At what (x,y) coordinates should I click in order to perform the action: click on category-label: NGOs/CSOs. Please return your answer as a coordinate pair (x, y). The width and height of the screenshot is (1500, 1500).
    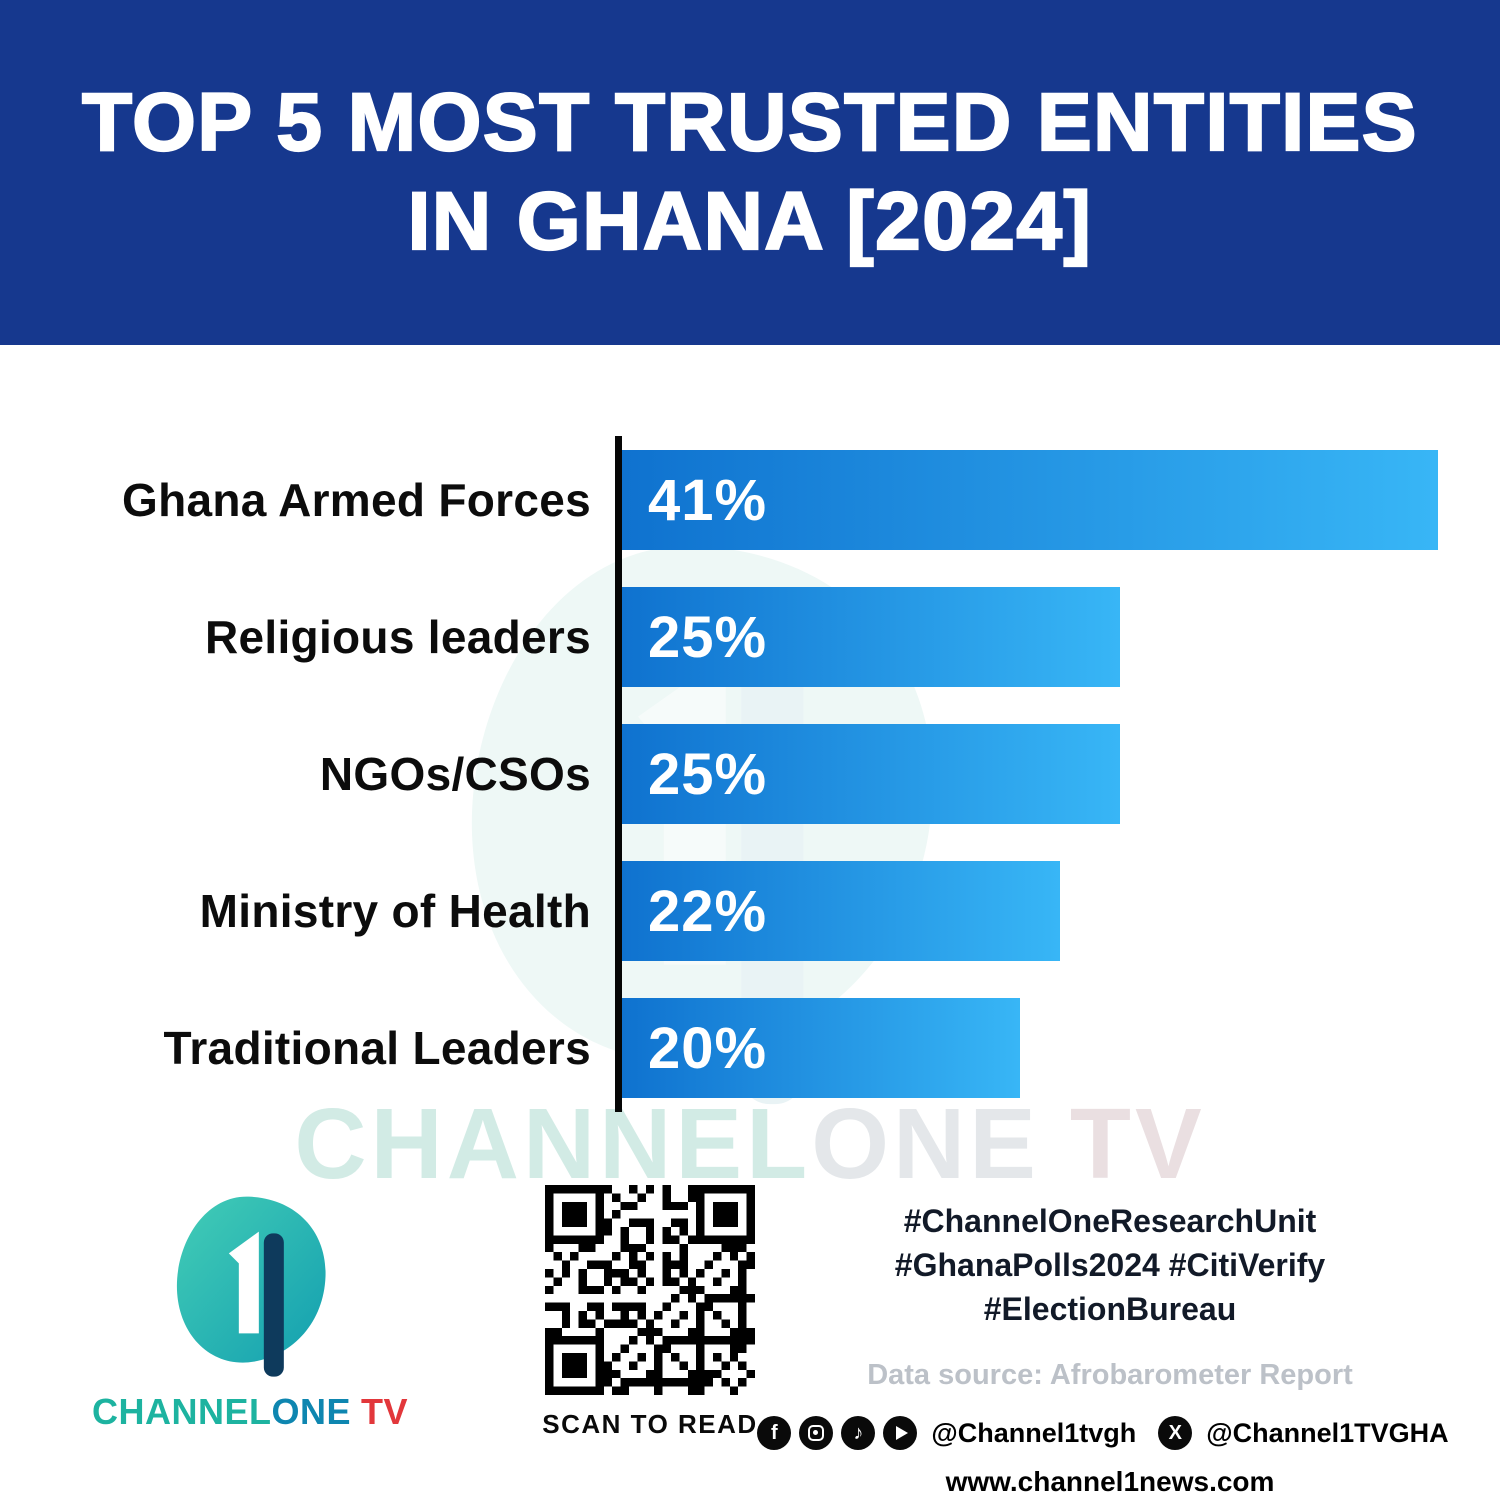
    Looking at the image, I should click on (455, 774).